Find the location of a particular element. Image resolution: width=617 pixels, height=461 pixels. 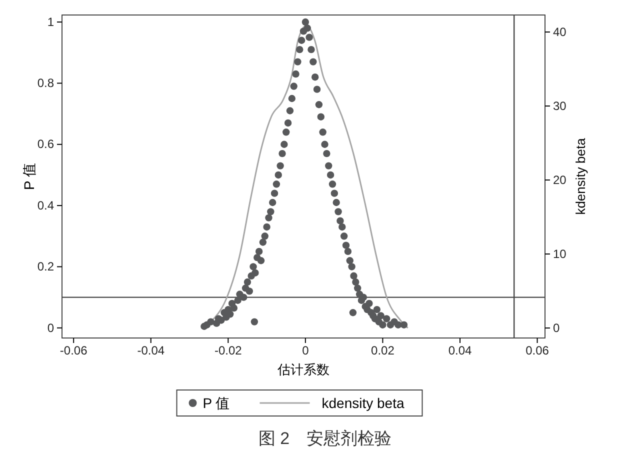

y-tick-label: 0.2 is located at coordinates (45, 267).